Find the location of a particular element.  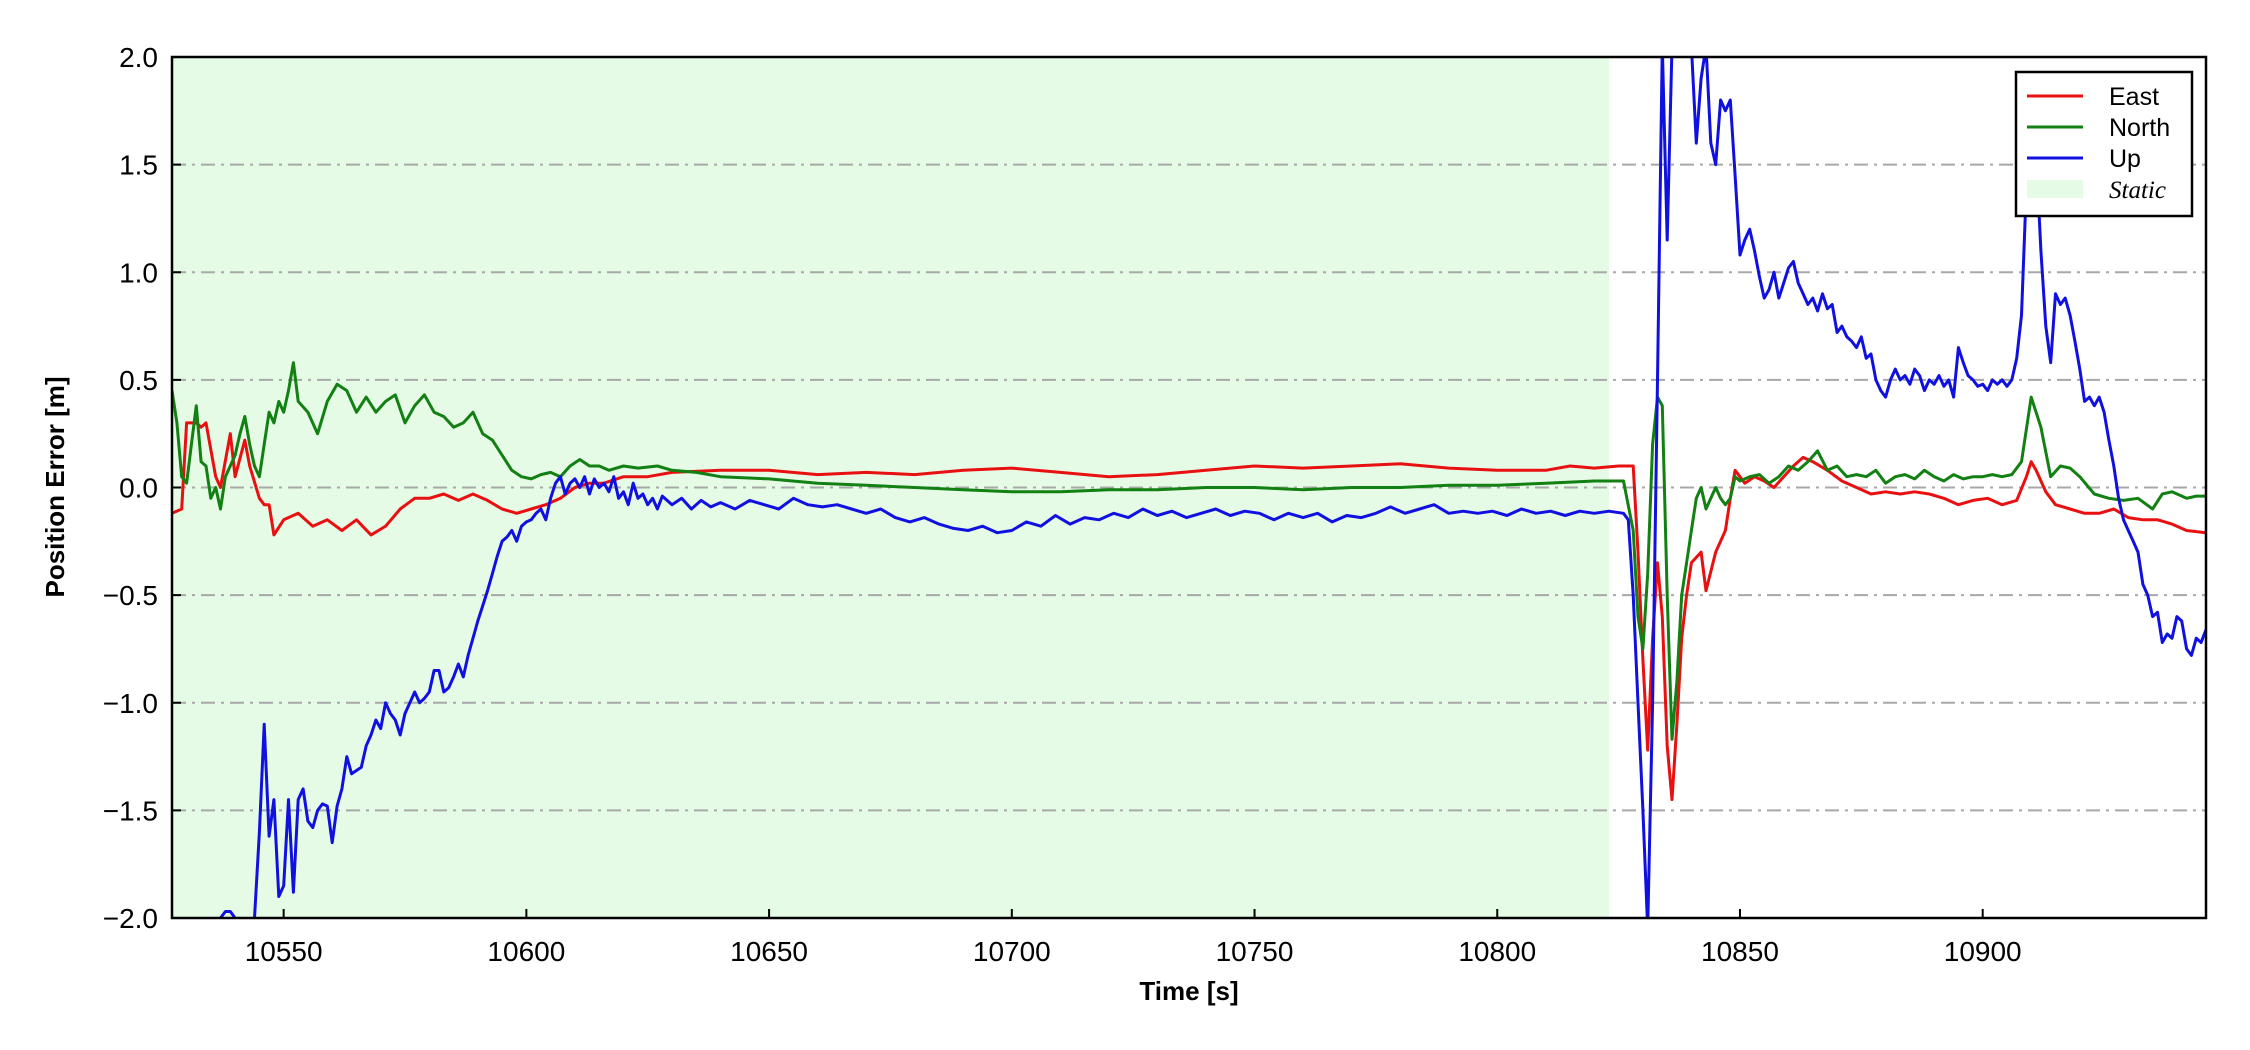

y-tick-label: 0.5 is located at coordinates (138, 380).